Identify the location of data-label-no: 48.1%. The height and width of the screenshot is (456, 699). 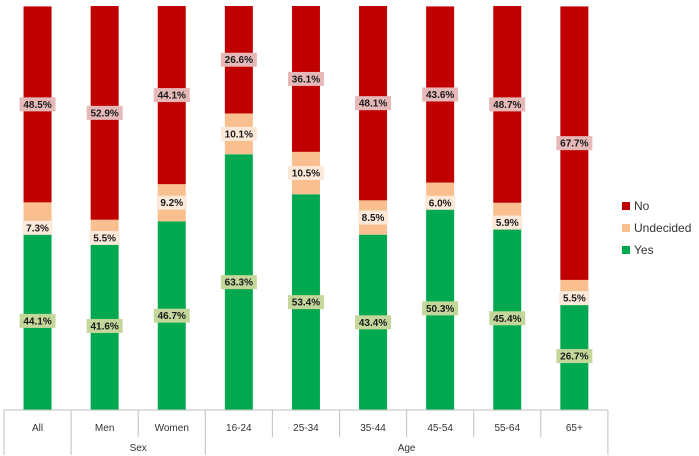
(373, 104).